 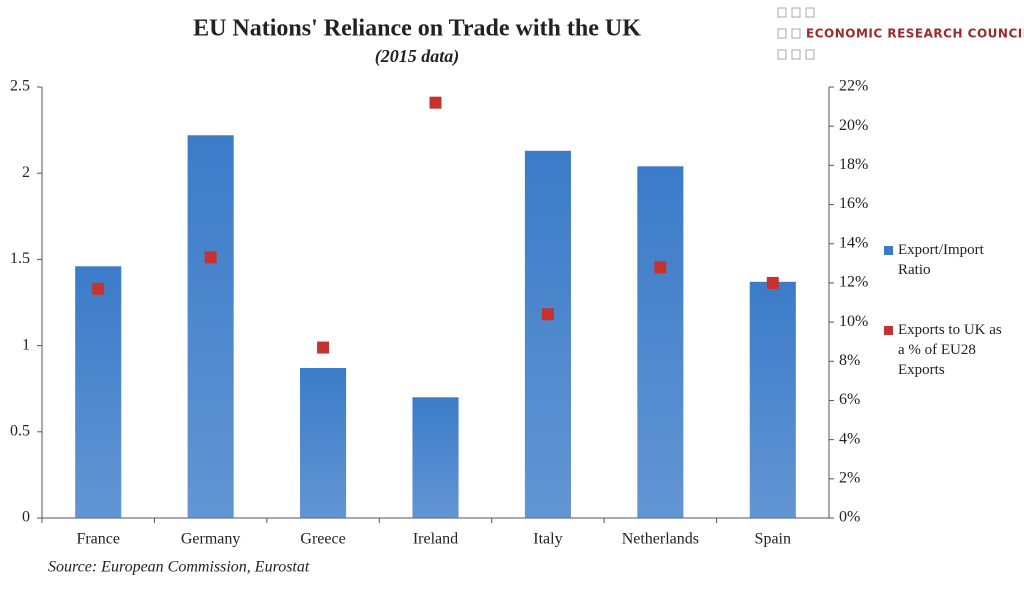 What do you see at coordinates (660, 539) in the screenshot?
I see `x-tick-label: Netherlands` at bounding box center [660, 539].